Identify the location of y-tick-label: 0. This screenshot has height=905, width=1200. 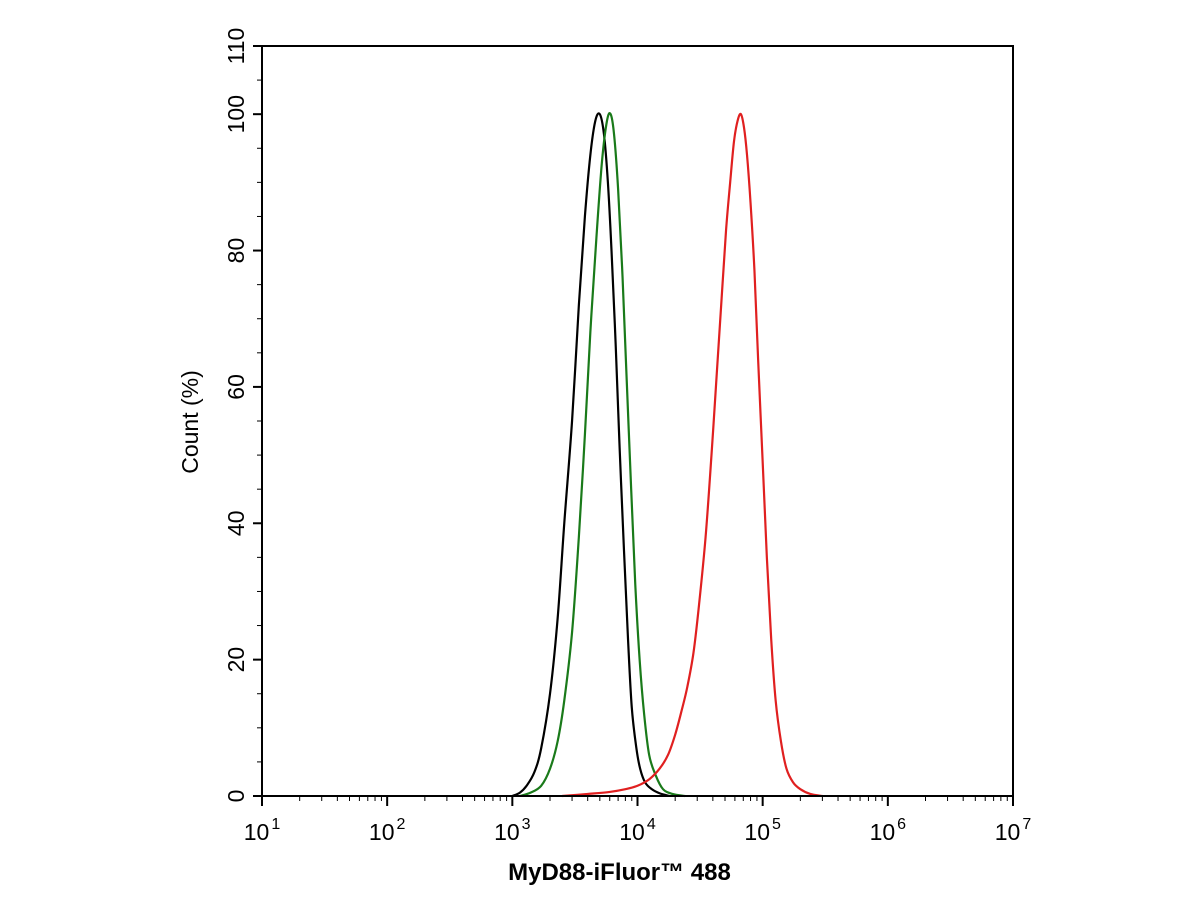
(236, 796).